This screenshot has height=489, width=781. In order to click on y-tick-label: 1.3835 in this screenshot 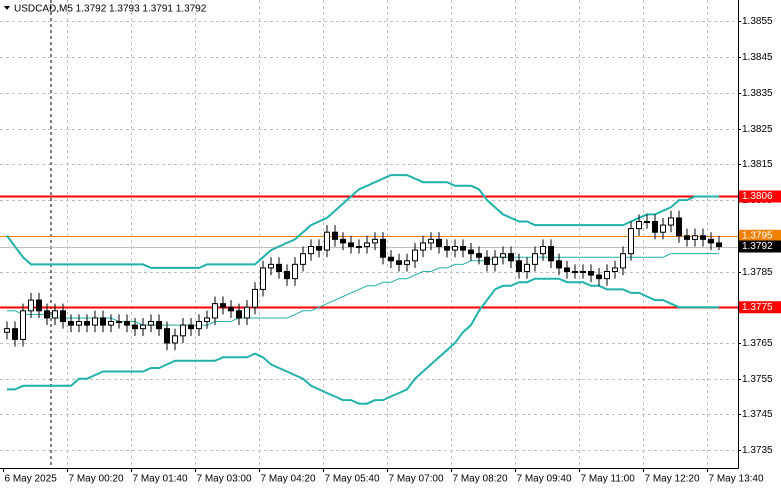, I will do `click(757, 93)`.